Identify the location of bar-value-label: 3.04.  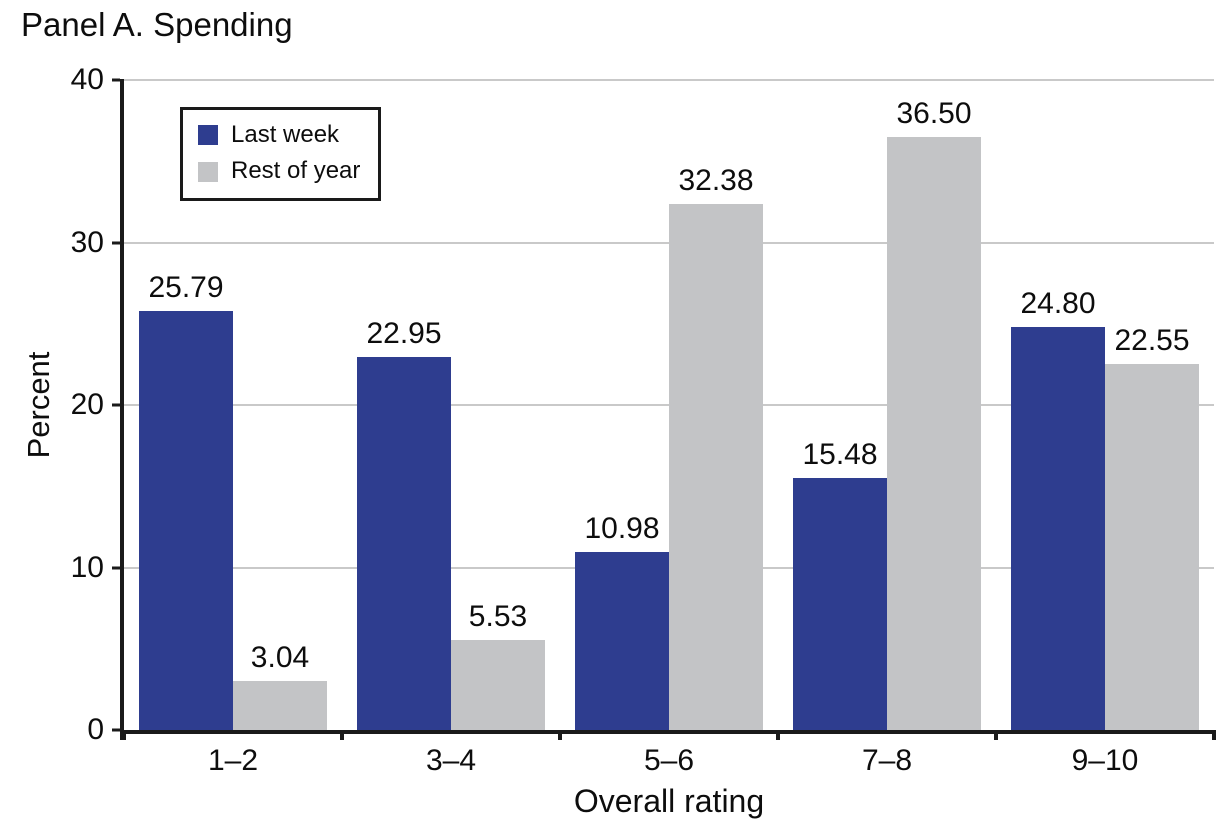
(280, 657).